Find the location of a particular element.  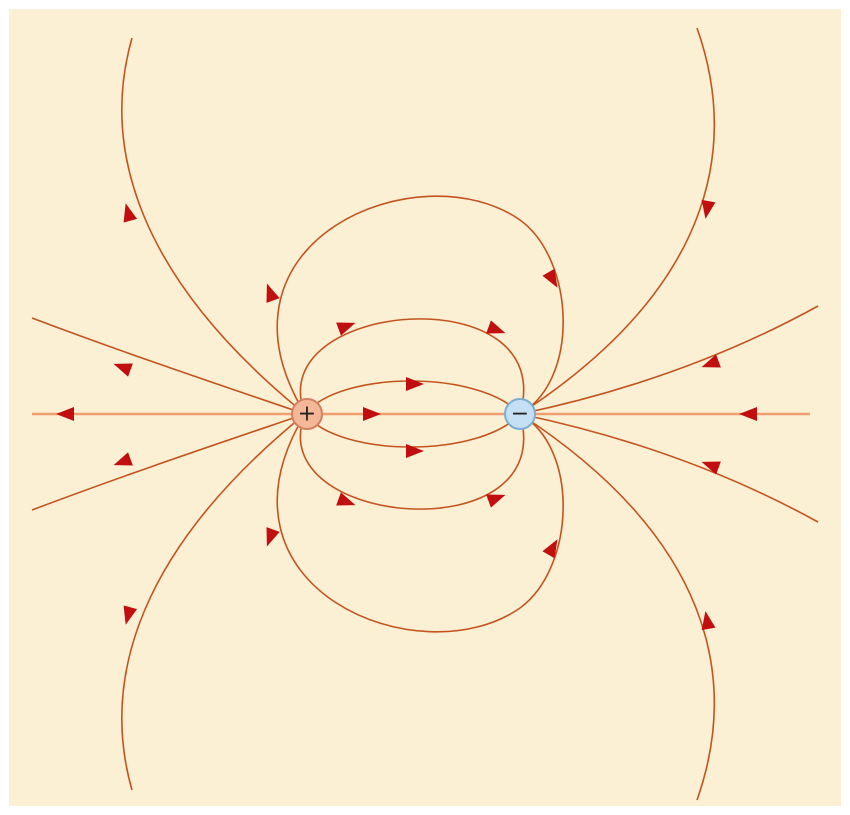

field-line-negative-upper-far is located at coordinates (617, 221).